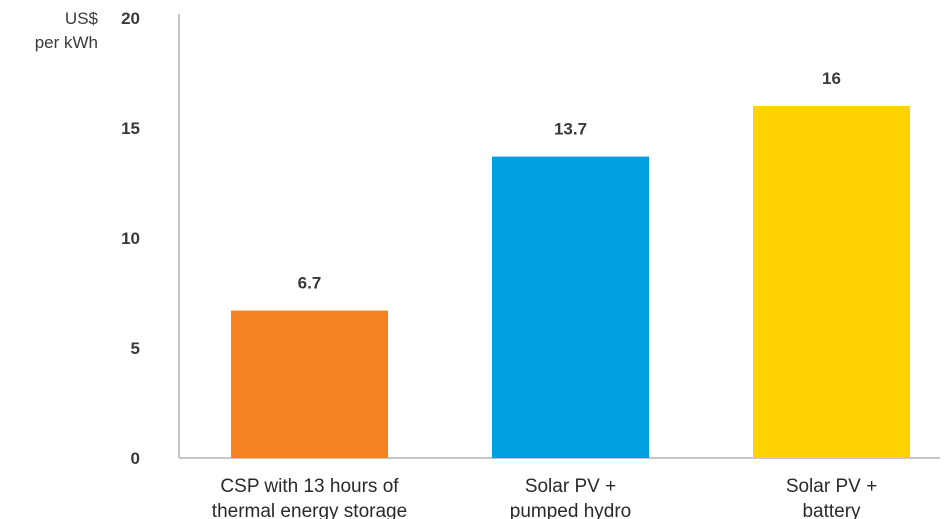 Image resolution: width=945 pixels, height=519 pixels. I want to click on category-label-line: CSP with 13 hours of, so click(309, 486).